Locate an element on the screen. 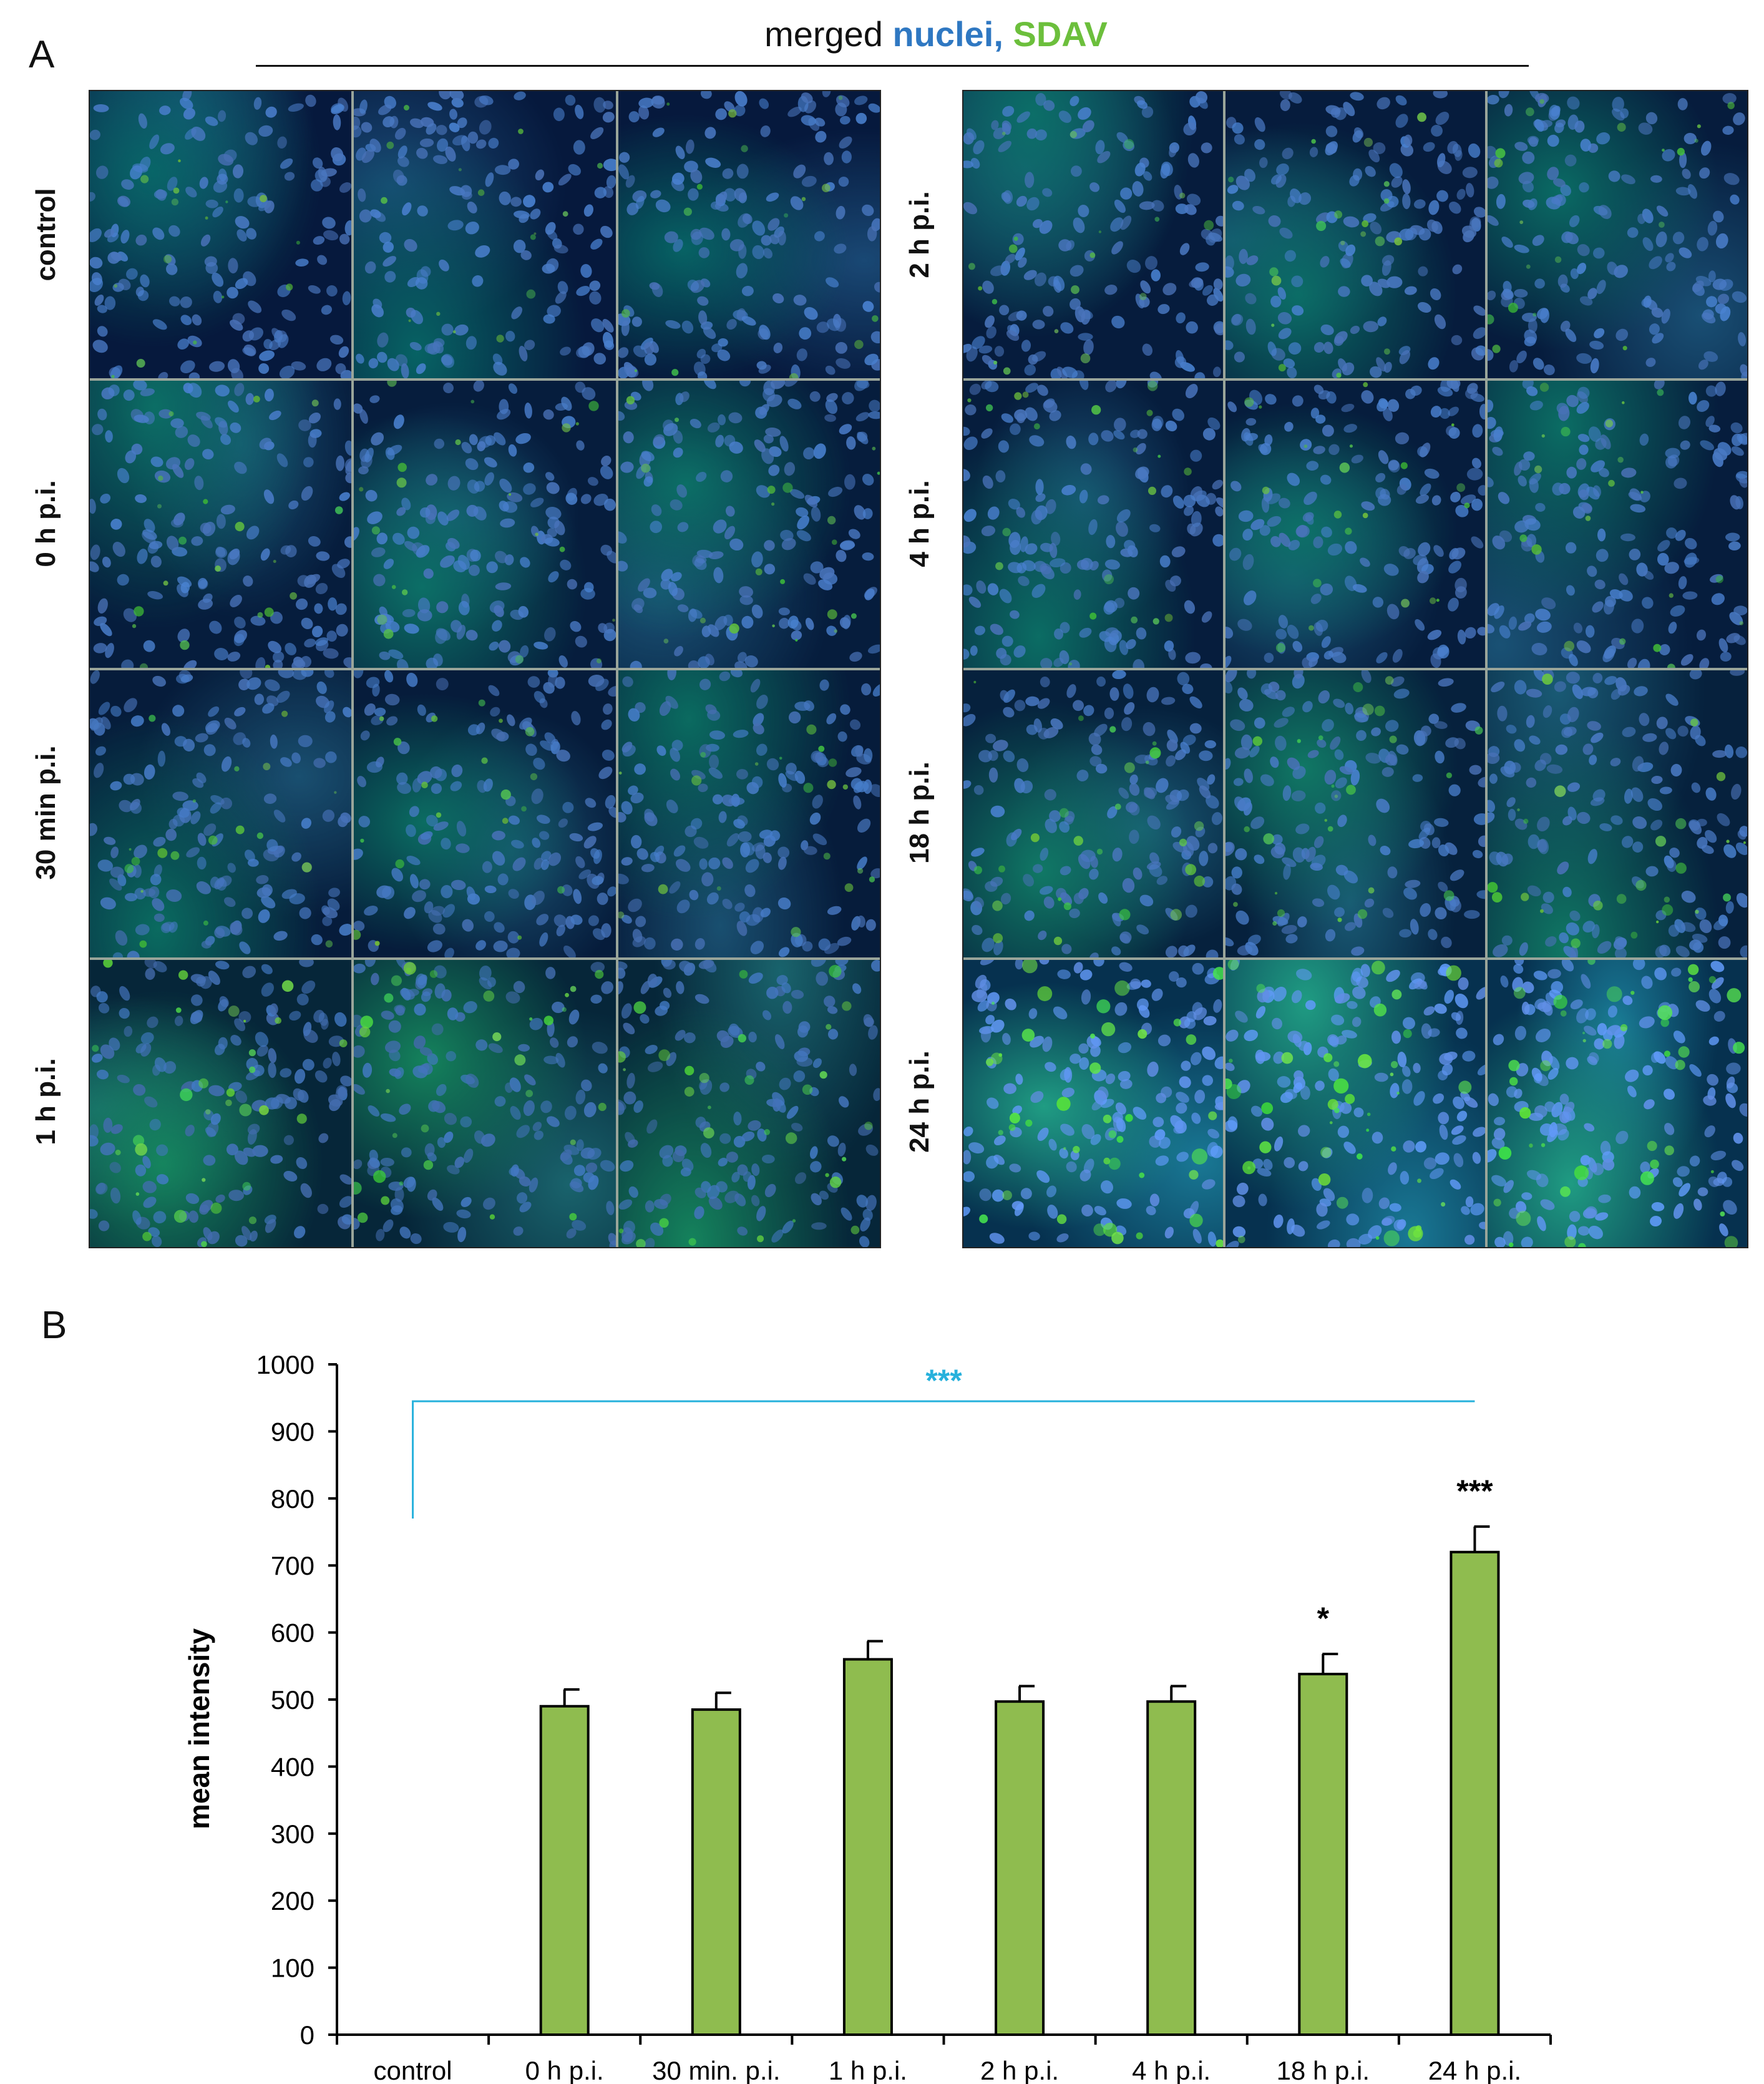 The height and width of the screenshot is (2084, 1764). micrograph-right-r1-c2 is located at coordinates (1355, 234).